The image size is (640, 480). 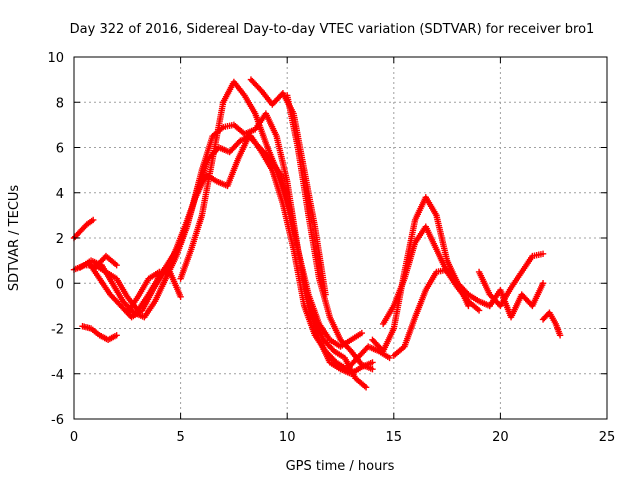 What do you see at coordinates (60, 149) in the screenshot?
I see `y-tick-label: 6` at bounding box center [60, 149].